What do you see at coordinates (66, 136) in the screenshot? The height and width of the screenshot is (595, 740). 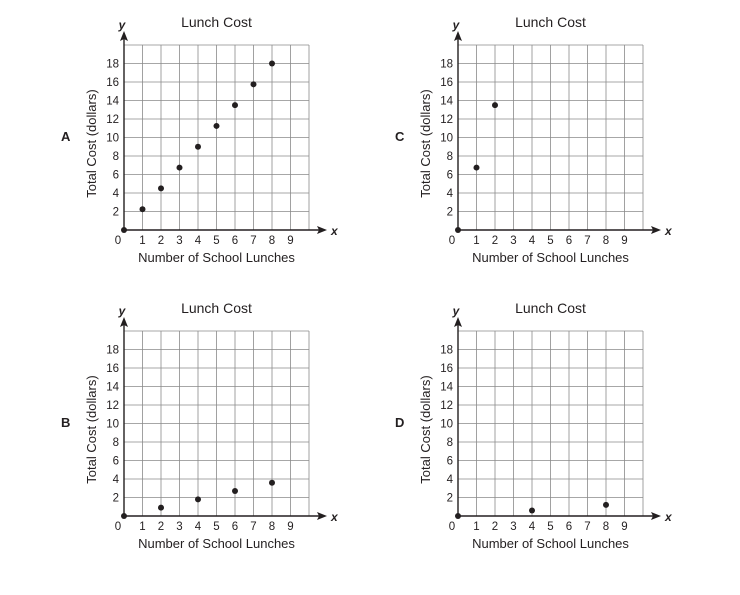 I see `option-label-a: A` at bounding box center [66, 136].